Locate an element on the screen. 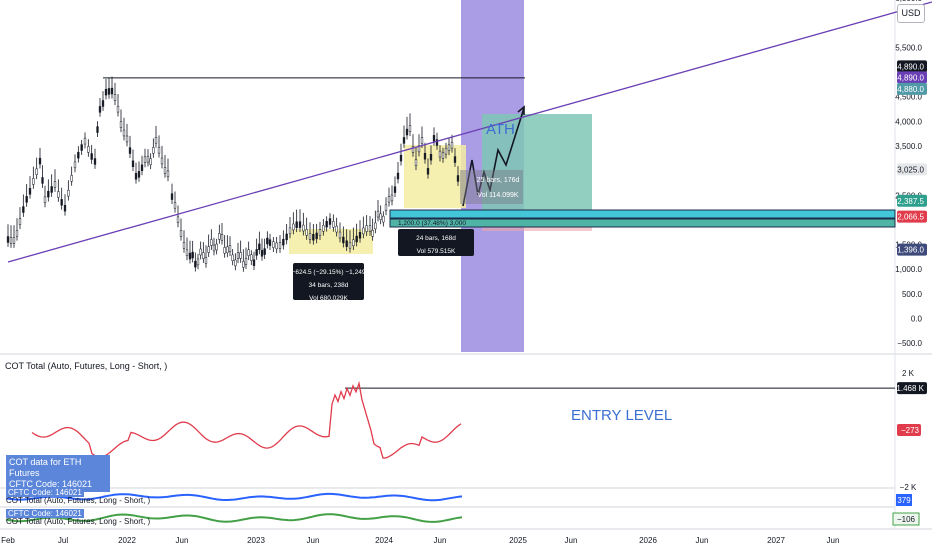  measure-tooltip-2025-line: Vol 114.099K is located at coordinates (497, 195).